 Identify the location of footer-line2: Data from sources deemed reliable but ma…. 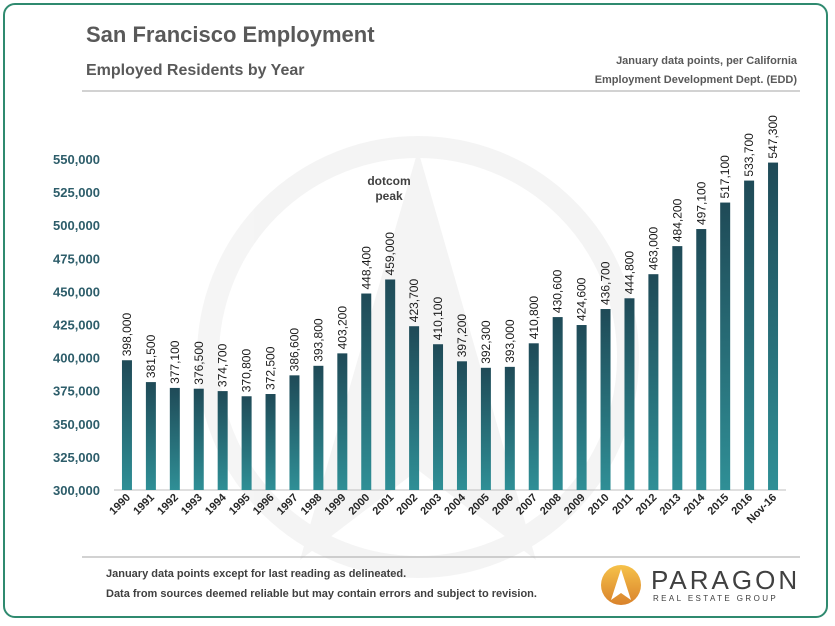
(321, 594).